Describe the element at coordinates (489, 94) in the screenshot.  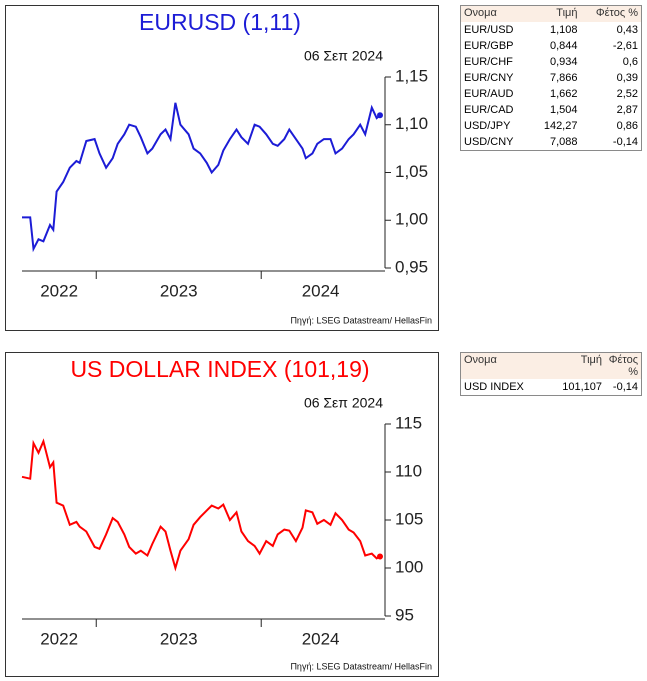
I see `table-cell: EUR/AUD` at that location.